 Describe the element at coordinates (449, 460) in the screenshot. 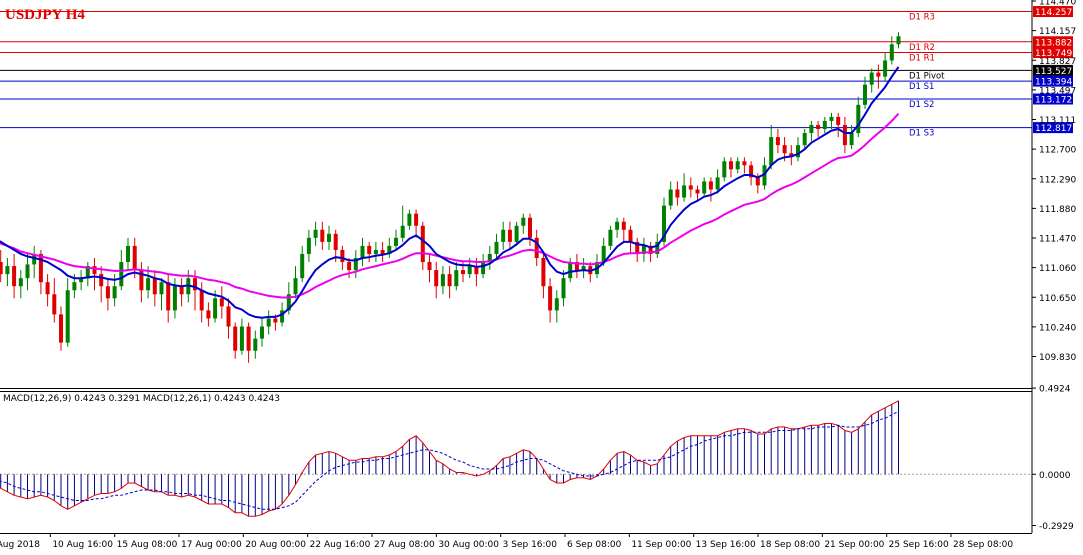

I see `macd-signal-line` at that location.